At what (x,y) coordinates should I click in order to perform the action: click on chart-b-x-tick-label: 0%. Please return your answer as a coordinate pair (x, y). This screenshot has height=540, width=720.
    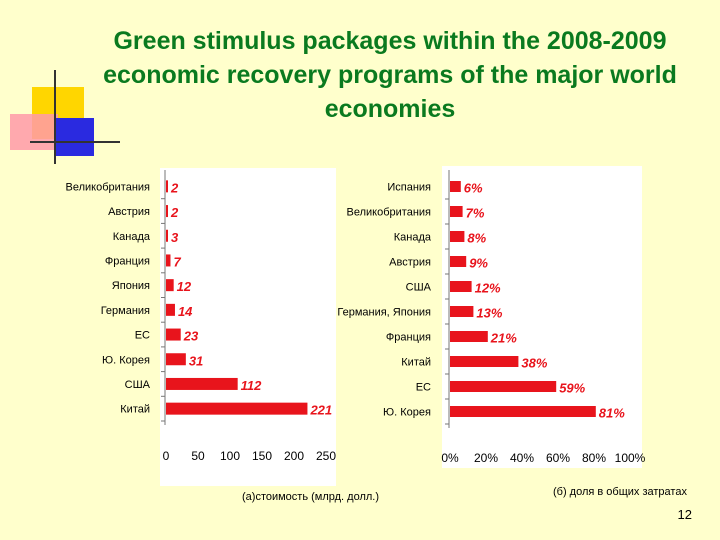
    Looking at the image, I should click on (450, 458).